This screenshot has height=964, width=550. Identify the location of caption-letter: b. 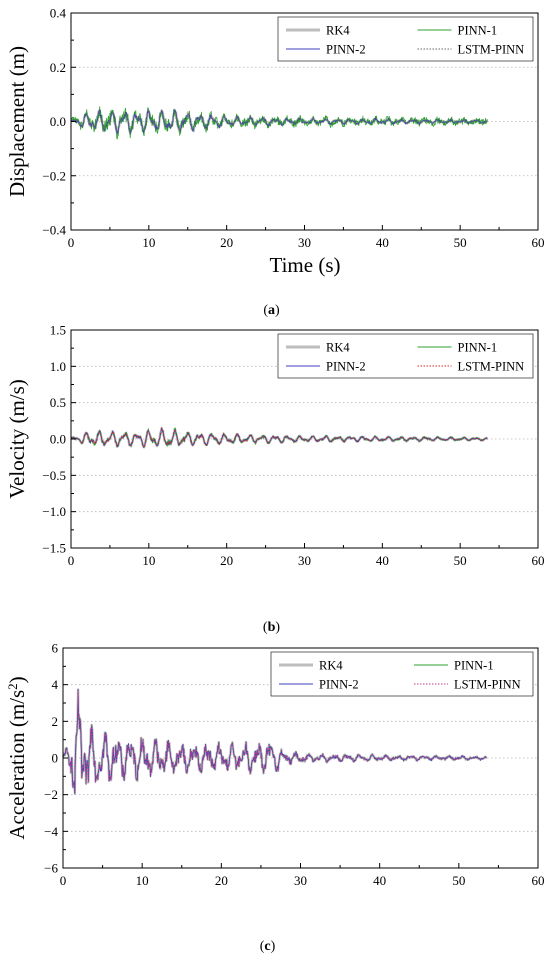
(272, 627).